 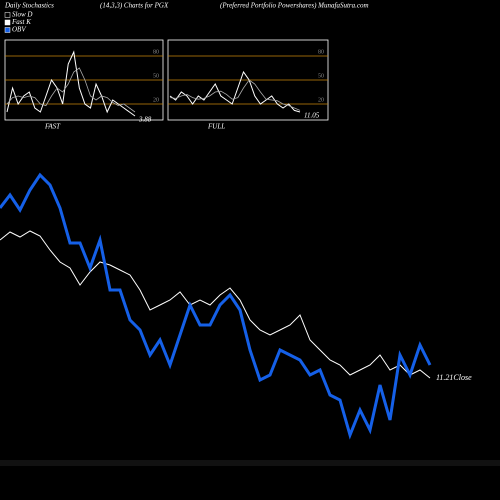 What do you see at coordinates (145, 120) in the screenshot?
I see `value-label: 3.88` at bounding box center [145, 120].